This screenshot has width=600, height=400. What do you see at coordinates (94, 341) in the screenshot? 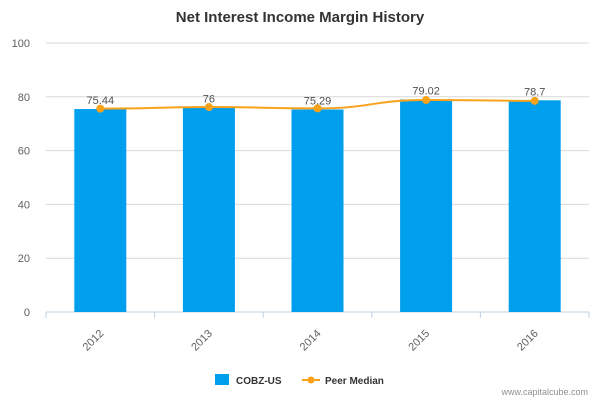
I see `x-tick-label: 2012` at bounding box center [94, 341].